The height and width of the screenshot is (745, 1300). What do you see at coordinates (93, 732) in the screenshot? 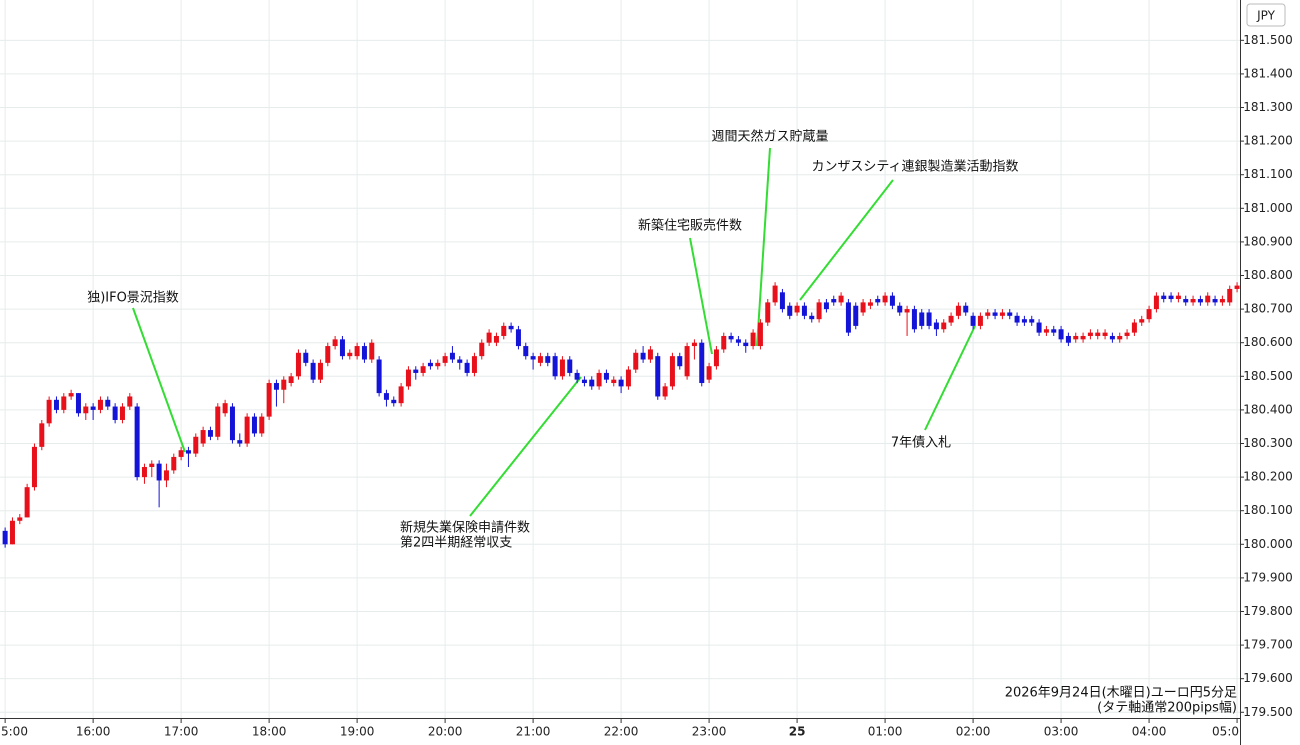
I see `x-tick-label: 16:00` at bounding box center [93, 732].